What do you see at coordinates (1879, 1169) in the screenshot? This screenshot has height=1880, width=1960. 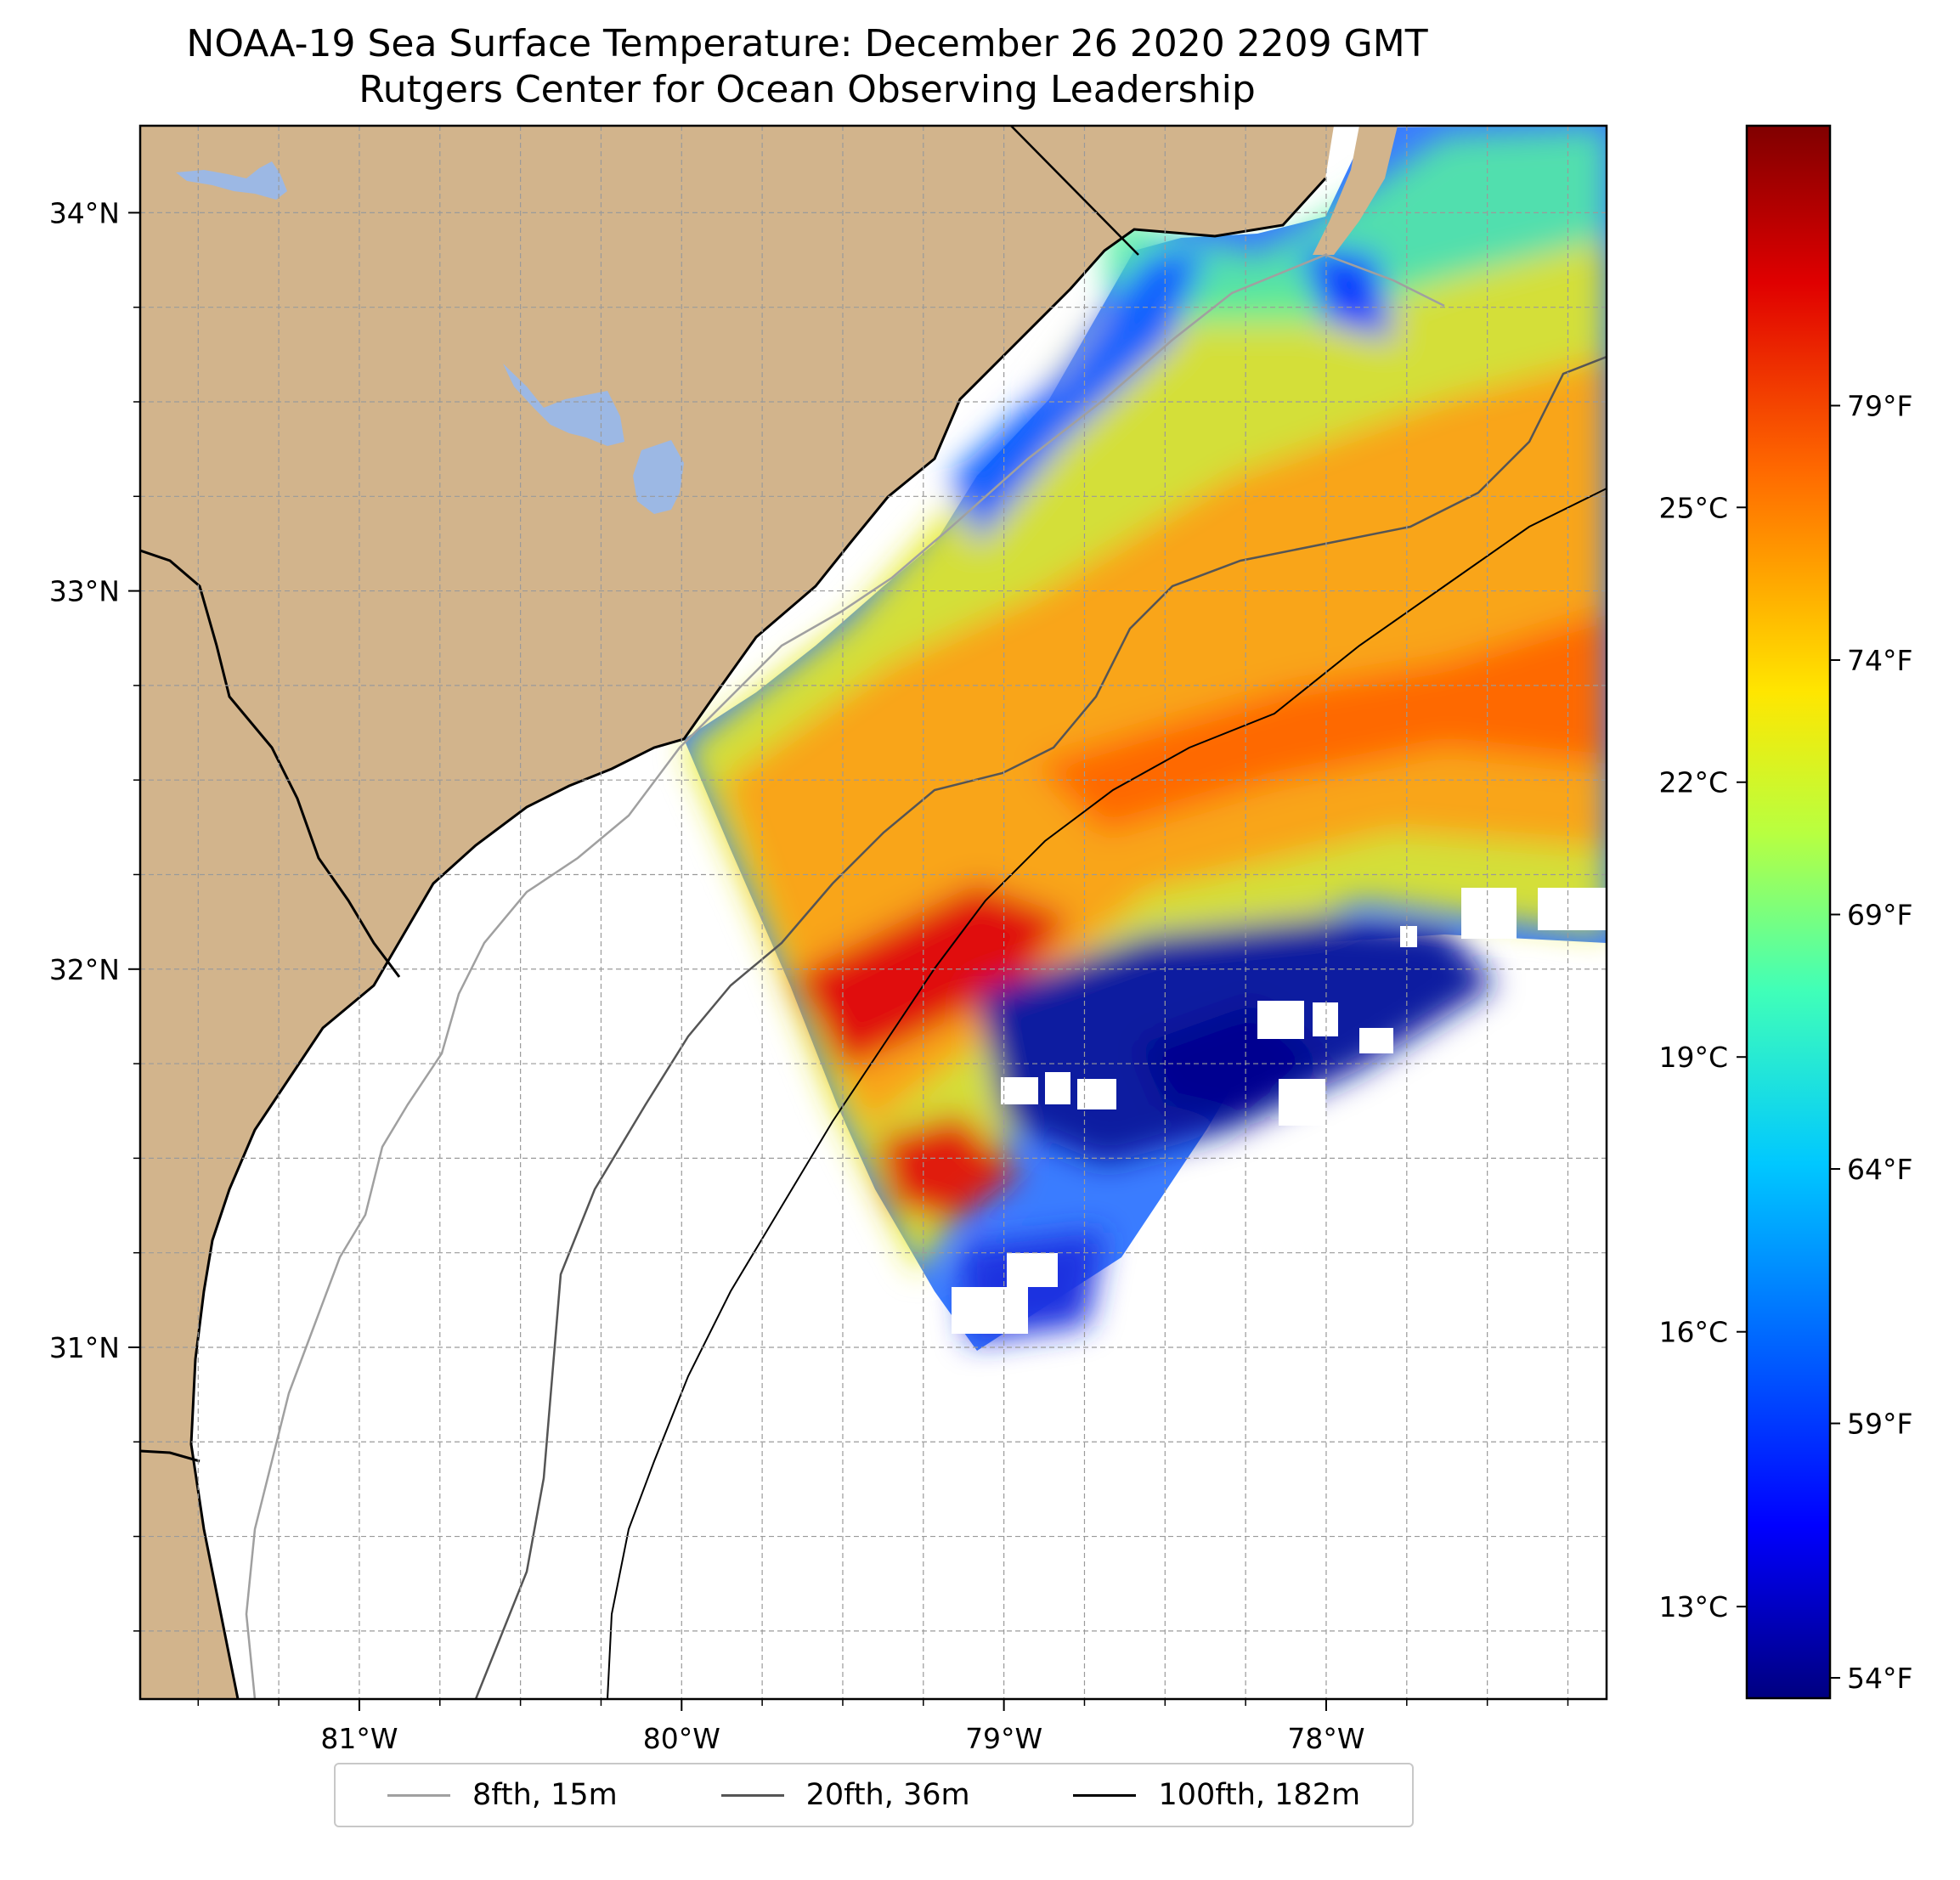 I see `colorbar-f-label: 64°F` at bounding box center [1879, 1169].